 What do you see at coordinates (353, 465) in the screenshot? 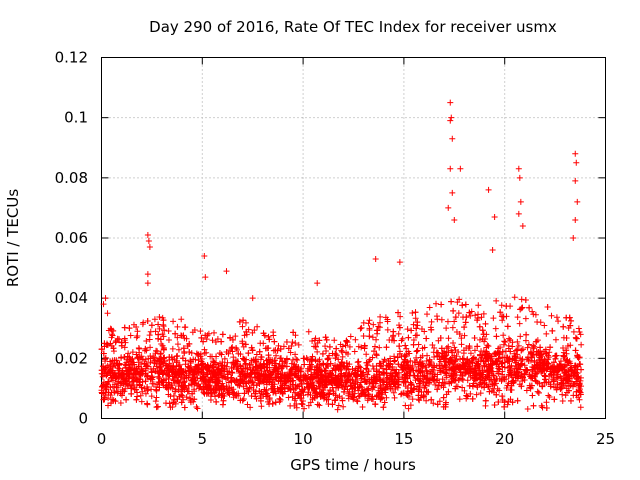
I see `x-axis-label: GPS time / hours` at bounding box center [353, 465].